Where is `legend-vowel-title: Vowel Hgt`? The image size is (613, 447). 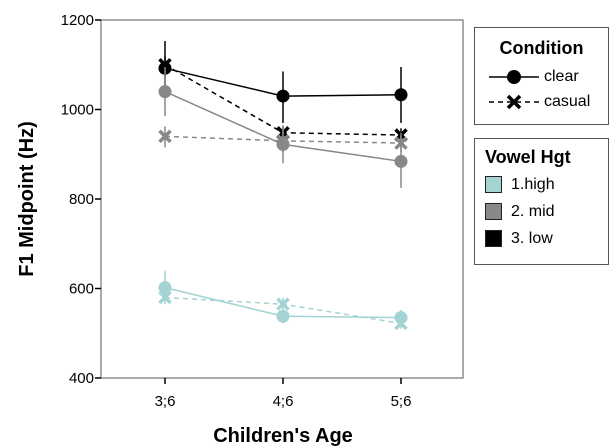
legend-vowel-title: Vowel Hgt is located at coordinates (528, 157).